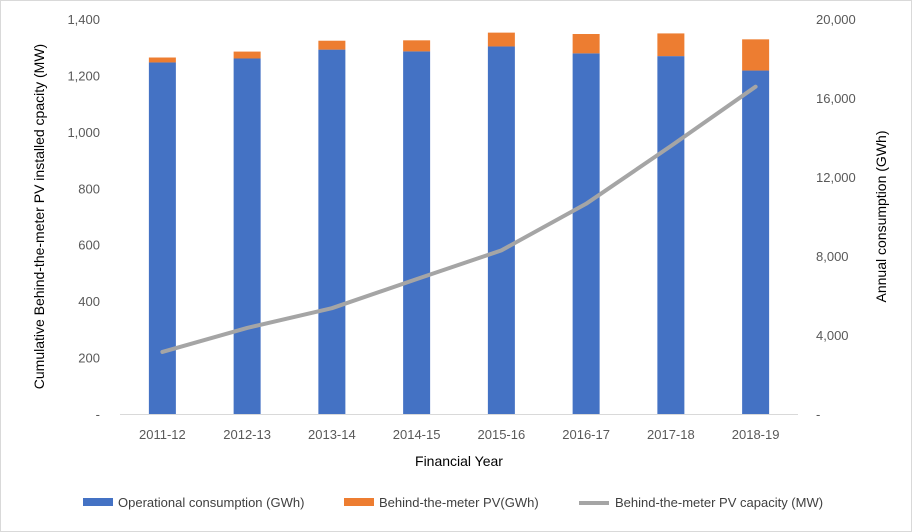 The height and width of the screenshot is (532, 912). What do you see at coordinates (836, 19) in the screenshot?
I see `right-axis-tick-label: 20,000` at bounding box center [836, 19].